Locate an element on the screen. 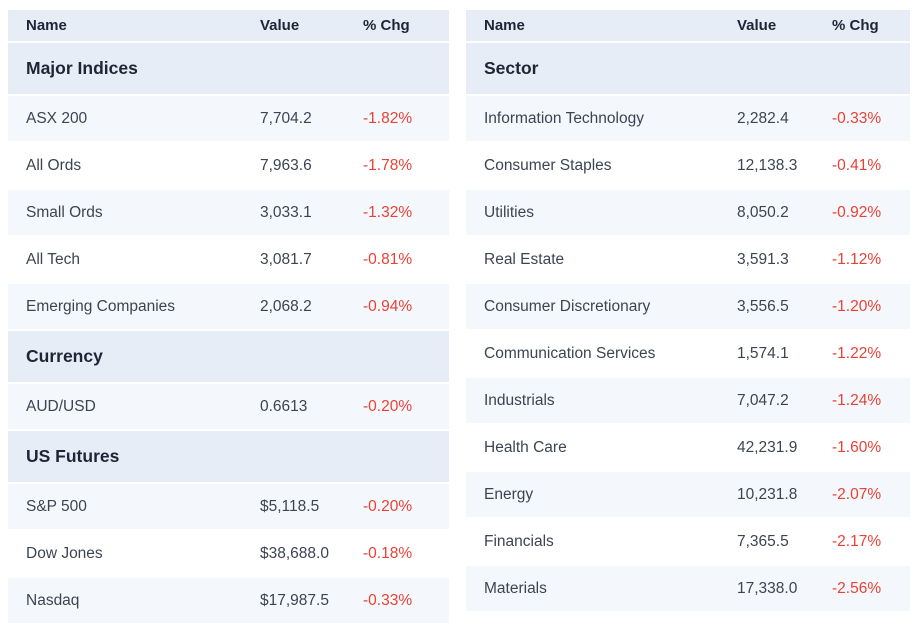 This screenshot has width=914, height=632. table-row: All Tech 3,081.7 -0.81% is located at coordinates (228, 259).